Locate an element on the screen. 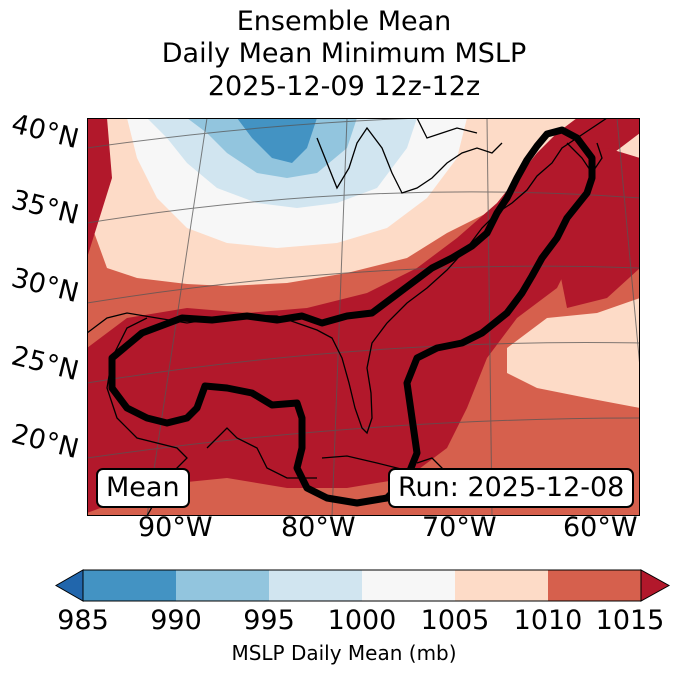 The image size is (688, 674). field-1015-west is located at coordinates (99, 188).